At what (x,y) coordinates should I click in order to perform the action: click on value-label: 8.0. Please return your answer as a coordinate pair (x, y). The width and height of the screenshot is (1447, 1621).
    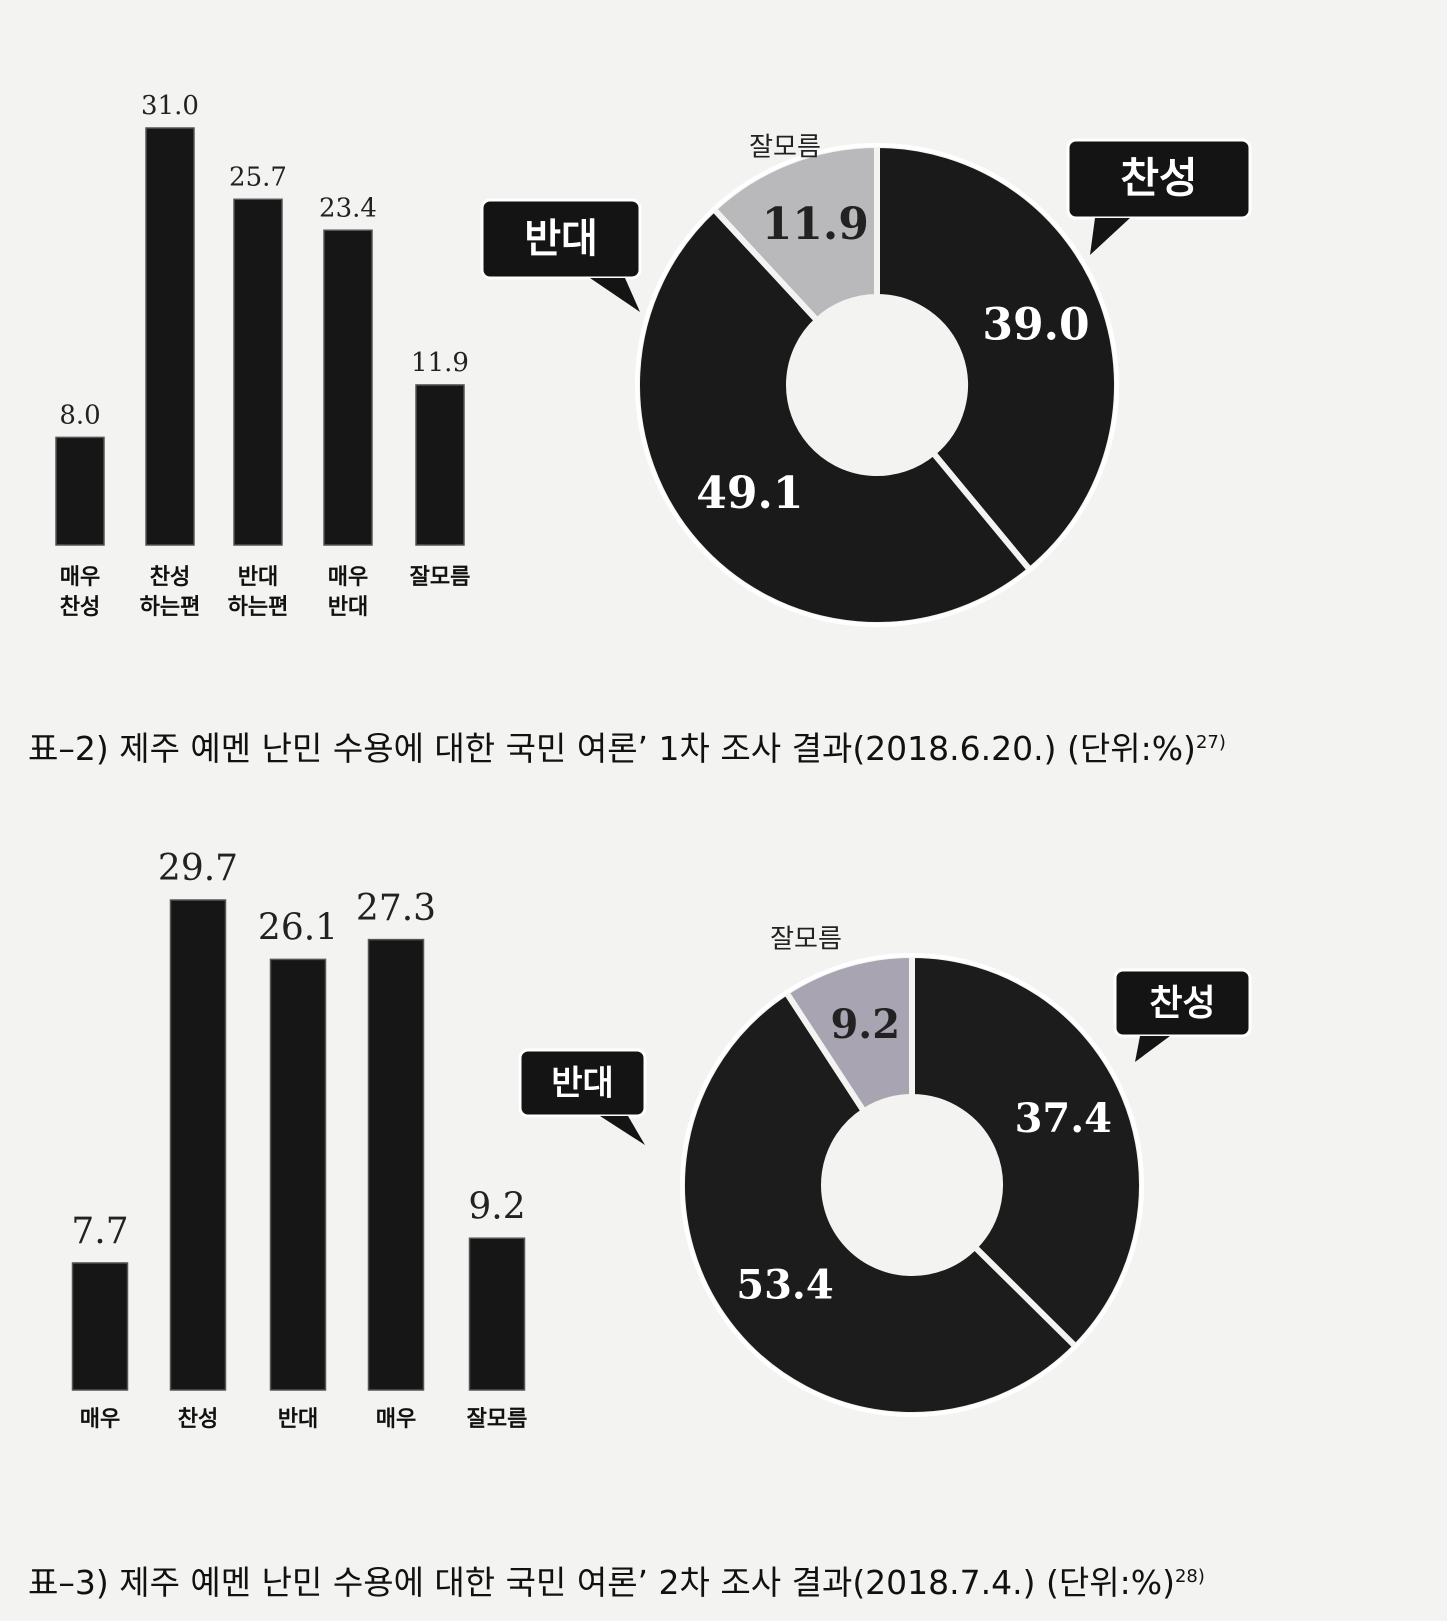
    Looking at the image, I should click on (79, 416).